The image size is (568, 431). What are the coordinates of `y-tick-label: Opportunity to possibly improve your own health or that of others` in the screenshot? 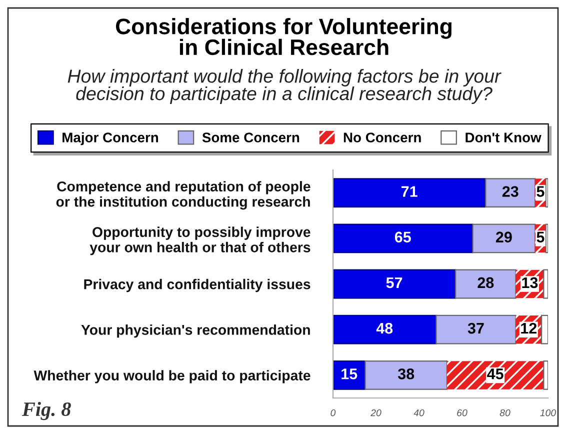 It's located at (200, 241).